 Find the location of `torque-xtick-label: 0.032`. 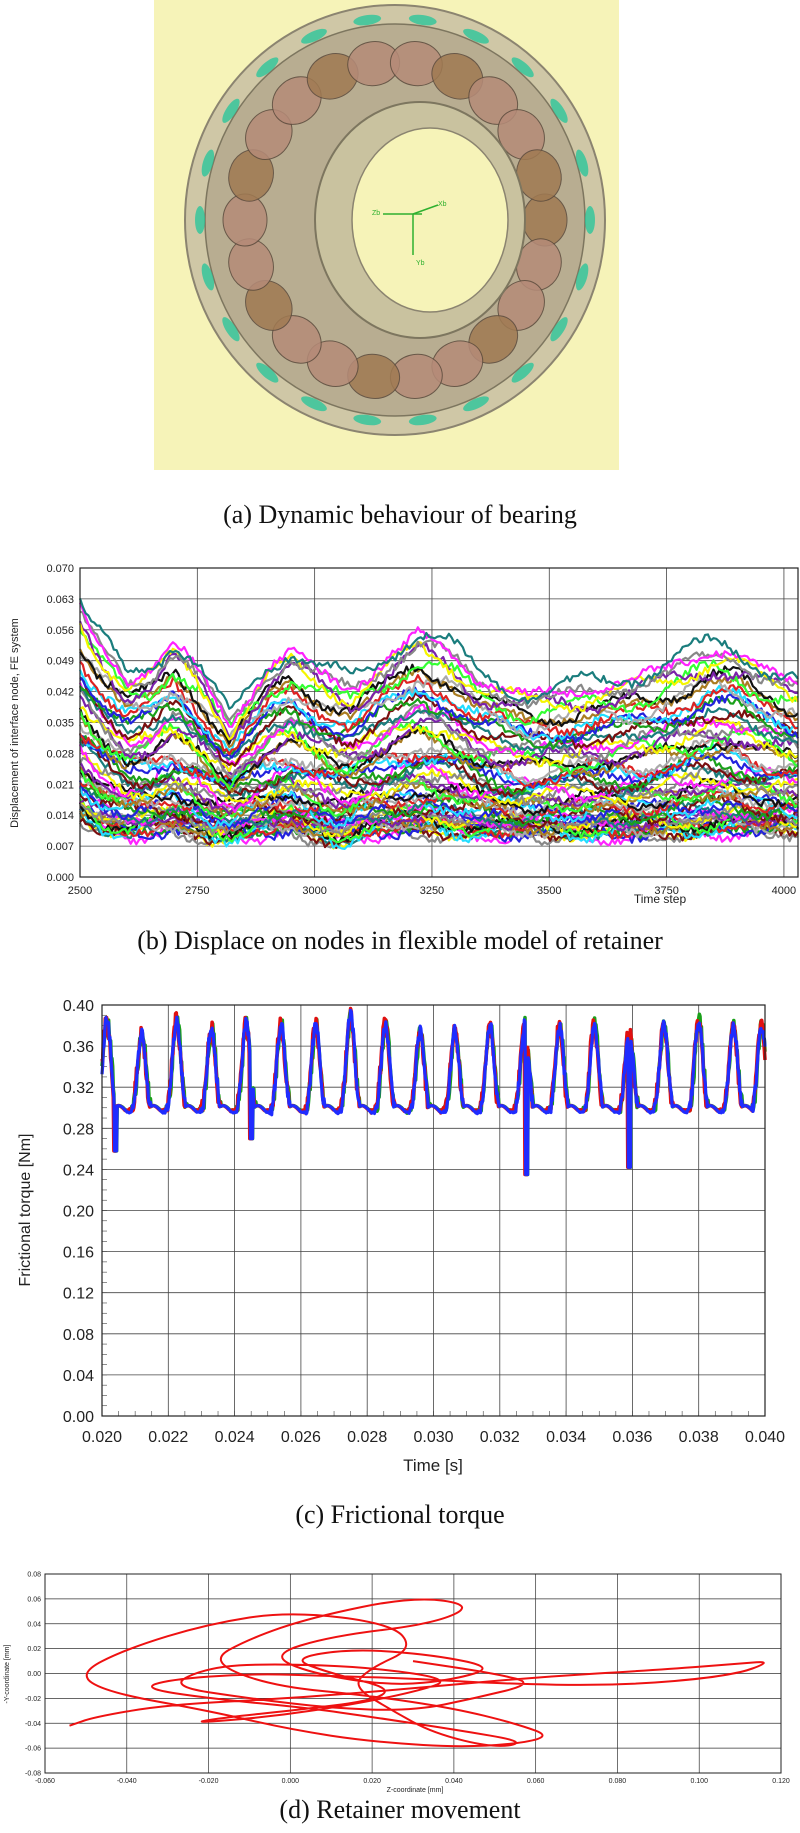

torque-xtick-label: 0.032 is located at coordinates (500, 1437).